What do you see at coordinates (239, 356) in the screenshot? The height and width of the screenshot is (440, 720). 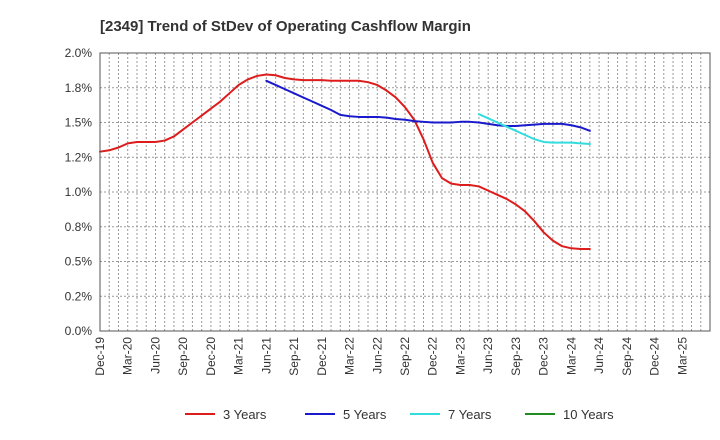 I see `x-tick-label: Mar-21` at bounding box center [239, 356].